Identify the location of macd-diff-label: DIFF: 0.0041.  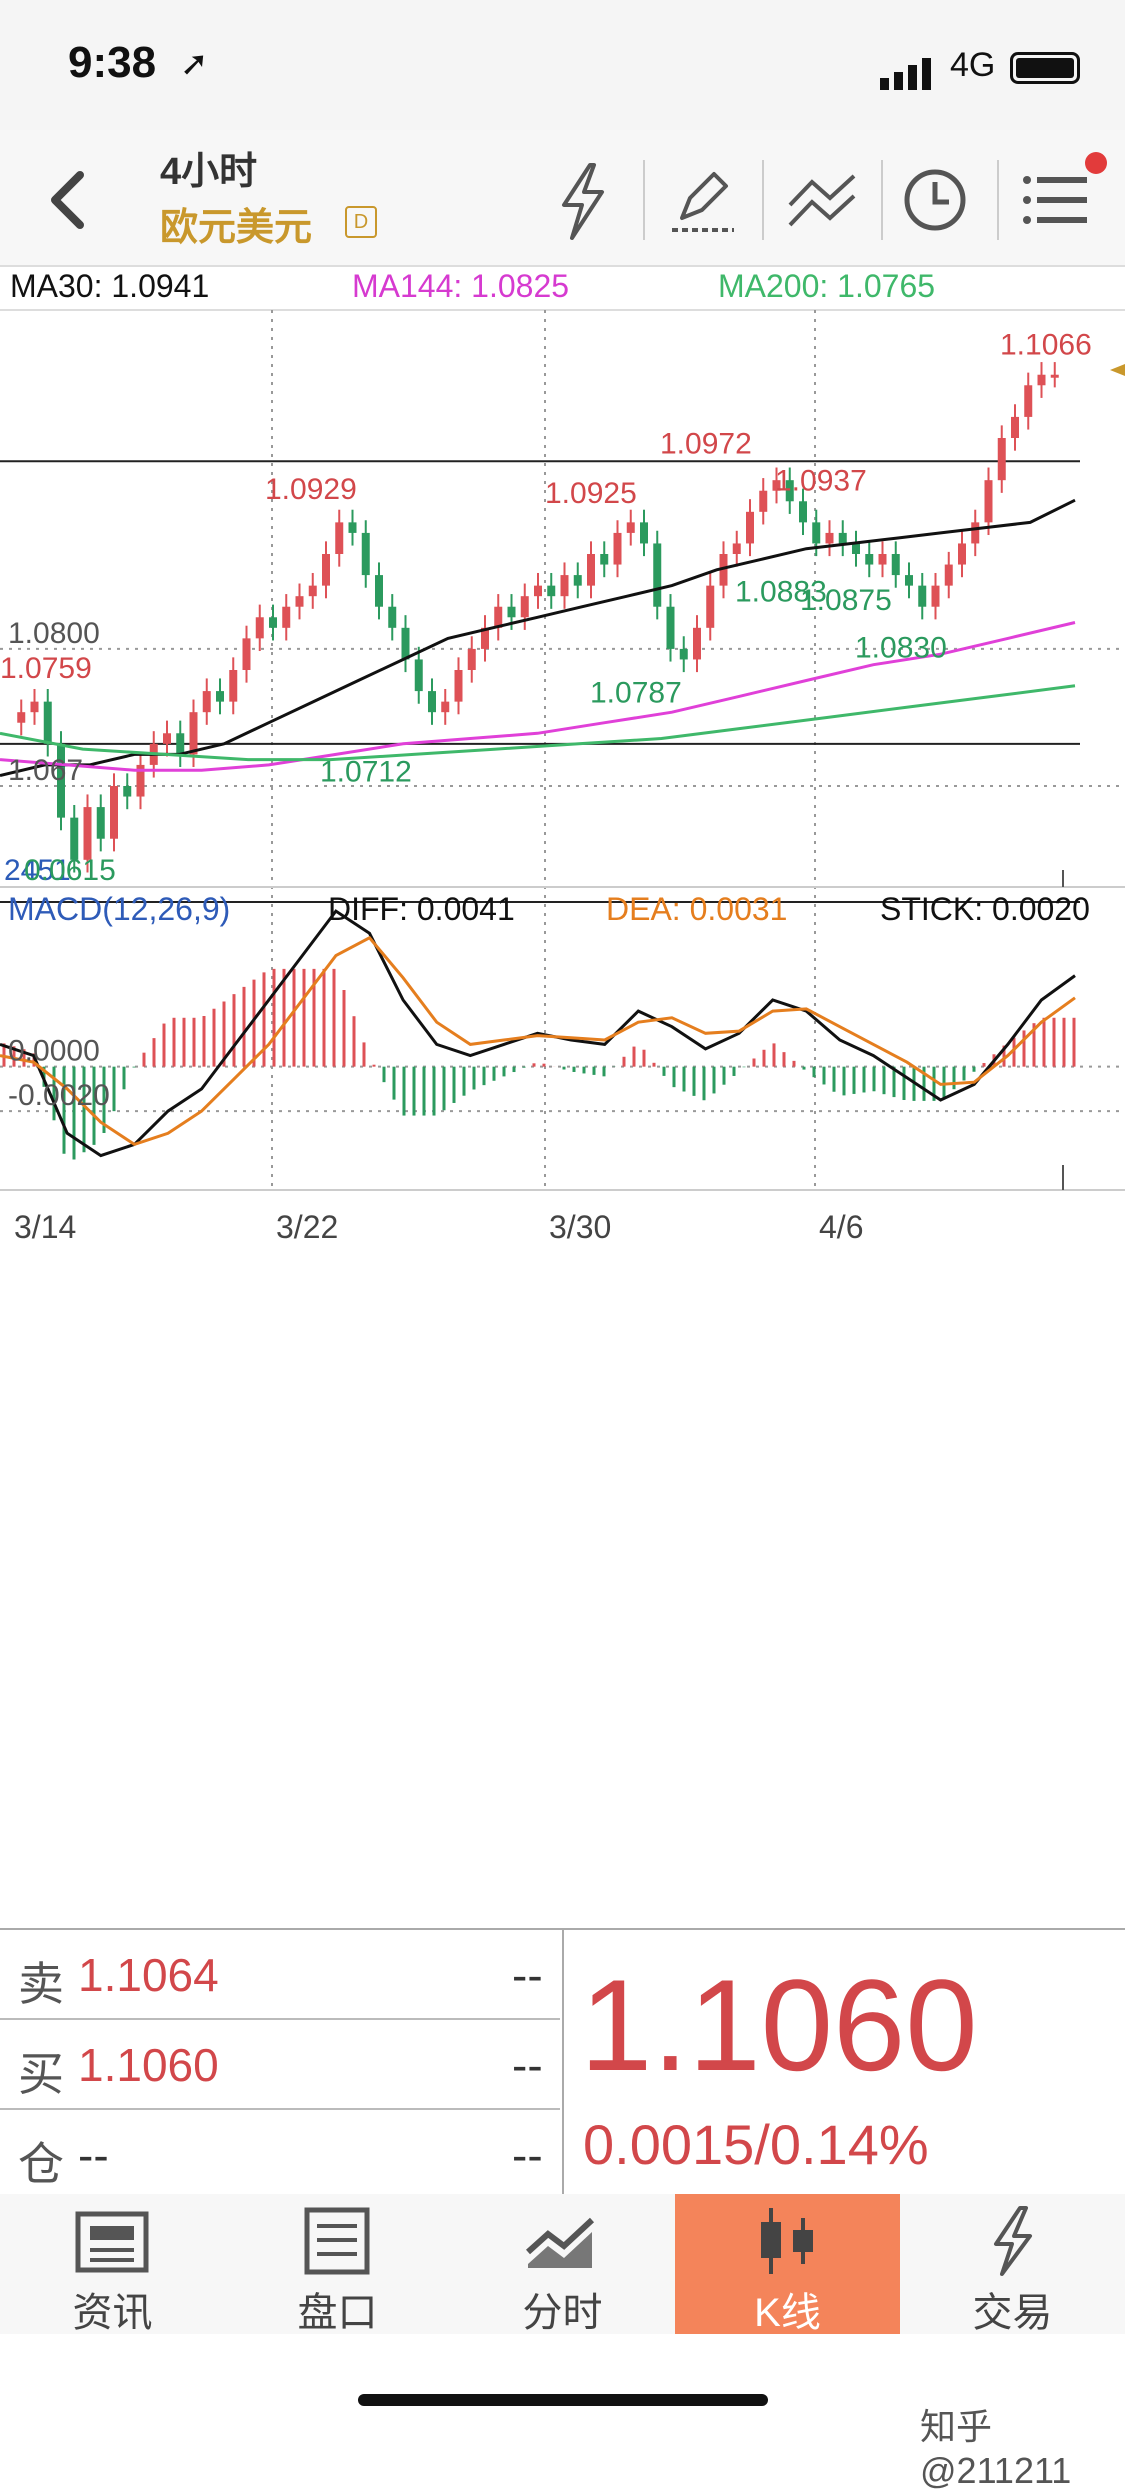
(421, 909).